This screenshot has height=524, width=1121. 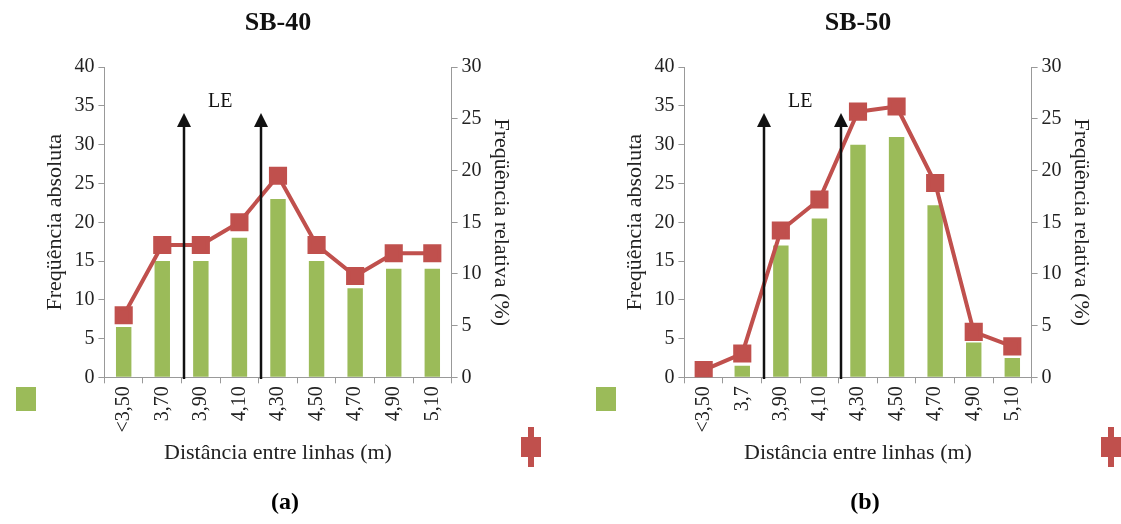 What do you see at coordinates (865, 501) in the screenshot?
I see `text: (b)` at bounding box center [865, 501].